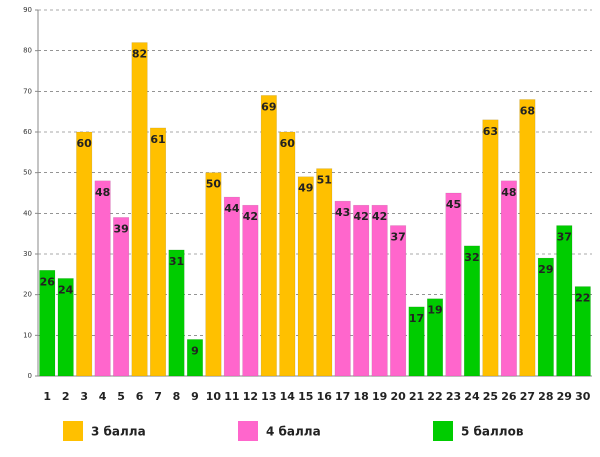 The width and height of the screenshot is (600, 457). Describe the element at coordinates (398, 396) in the screenshot. I see `x-tick-label: 20` at that location.